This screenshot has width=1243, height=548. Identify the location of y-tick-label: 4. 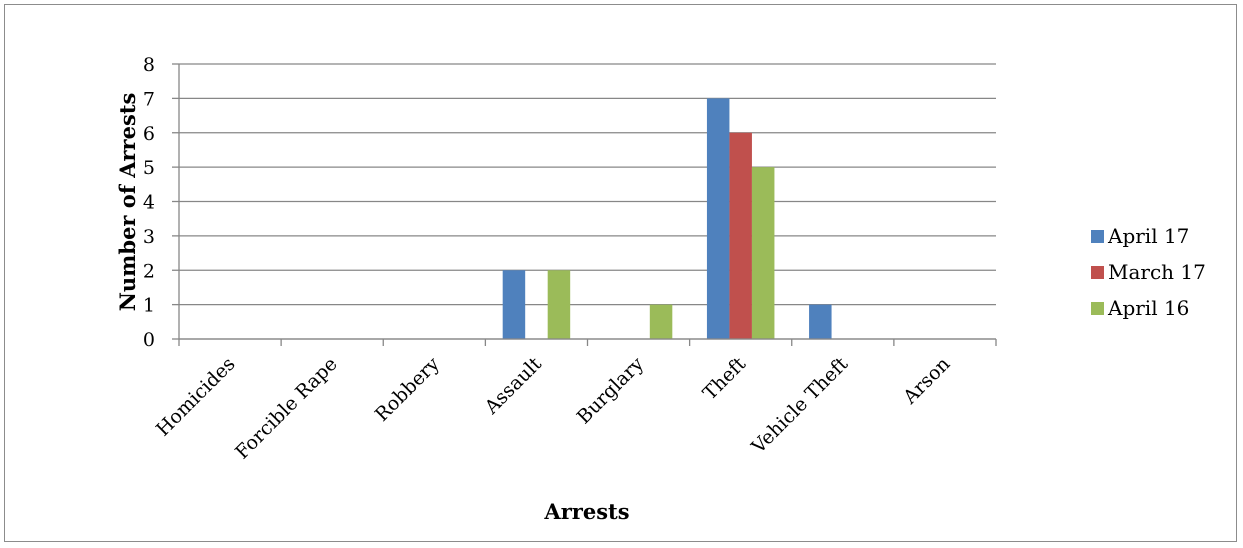
(149, 203).